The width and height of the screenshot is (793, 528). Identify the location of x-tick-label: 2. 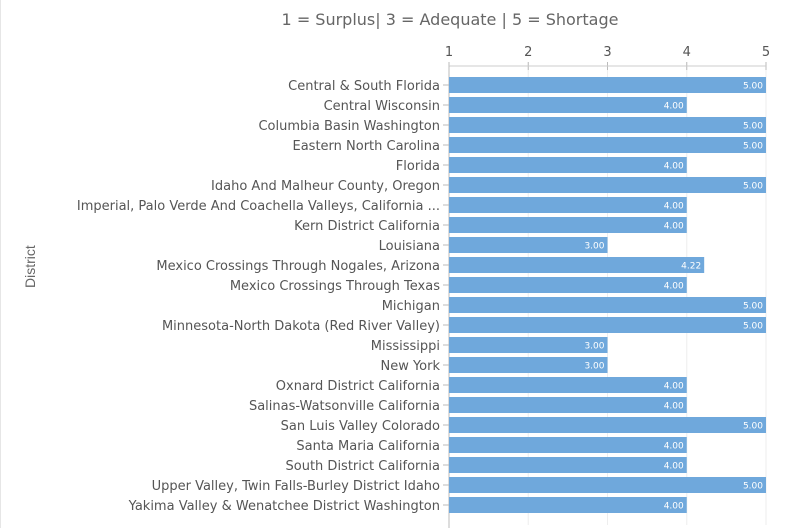
(528, 52).